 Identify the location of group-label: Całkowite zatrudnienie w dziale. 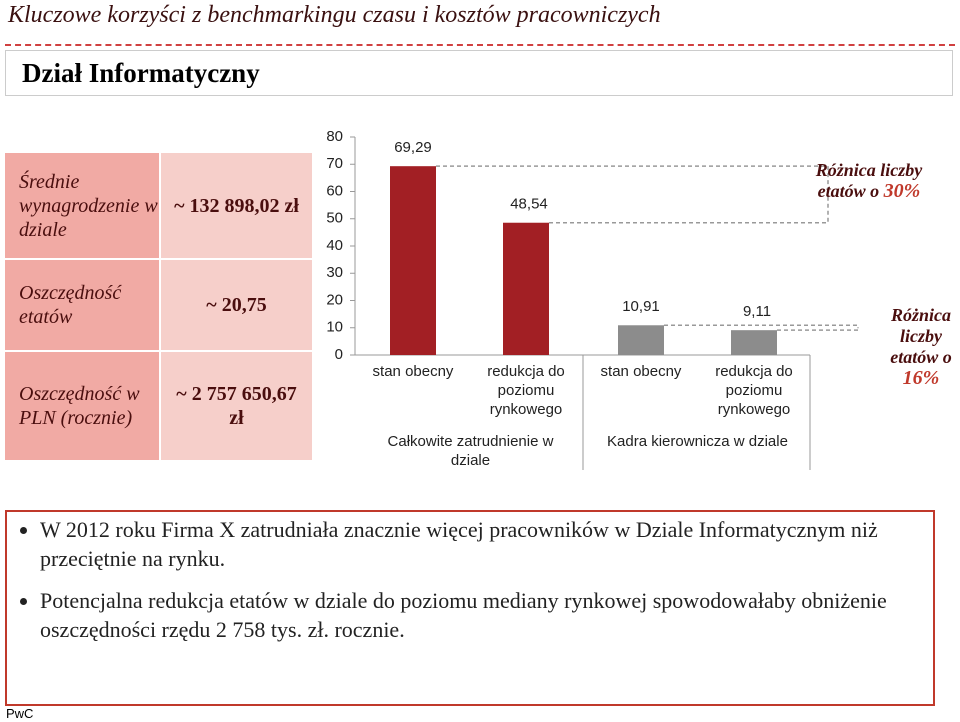
(470, 451).